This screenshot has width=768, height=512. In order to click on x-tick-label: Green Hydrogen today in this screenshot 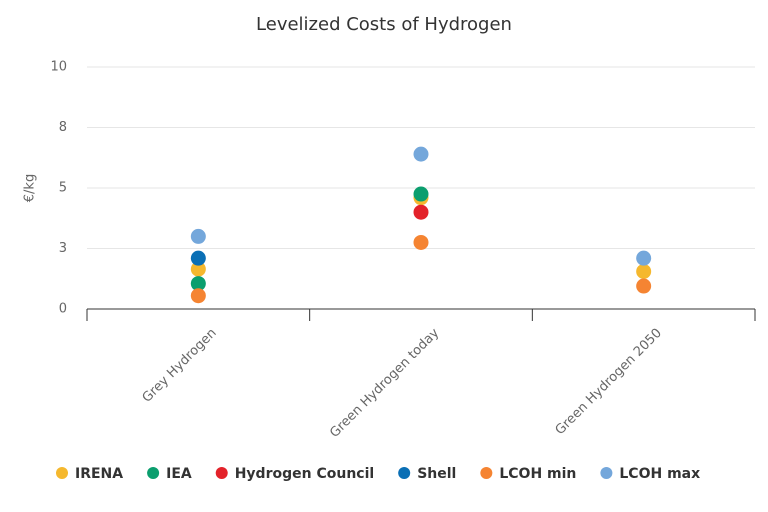, I will do `click(384, 382)`.